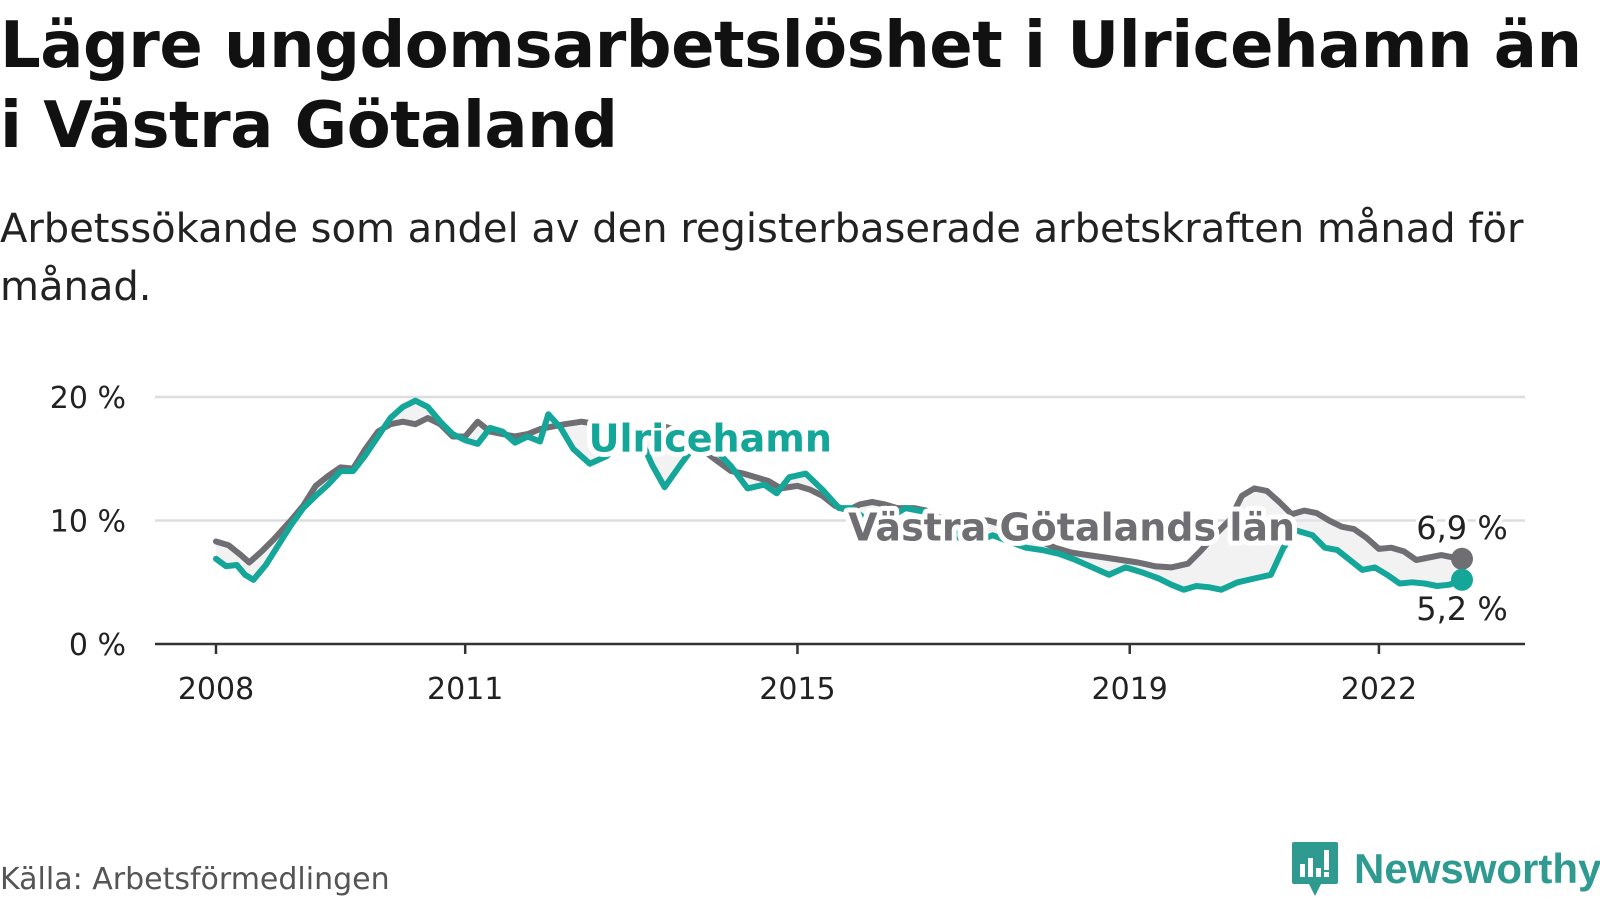 Image resolution: width=1600 pixels, height=900 pixels. I want to click on brand-logo: Newsworthy, so click(1445, 869).